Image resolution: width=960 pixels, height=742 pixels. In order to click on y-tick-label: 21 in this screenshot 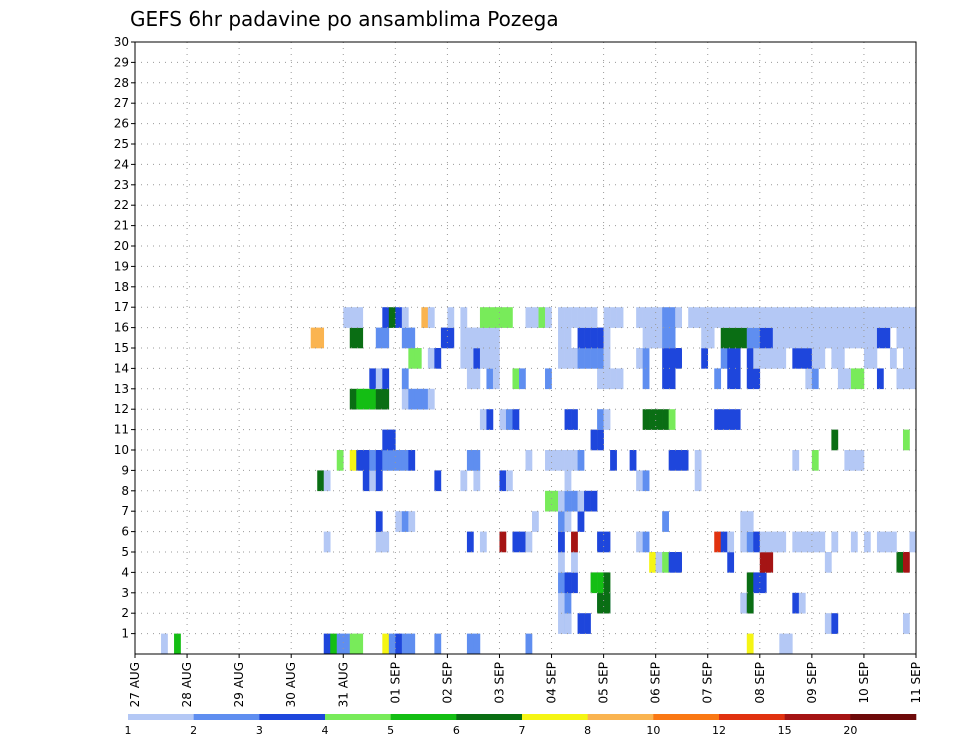, I will do `click(121, 226)`.